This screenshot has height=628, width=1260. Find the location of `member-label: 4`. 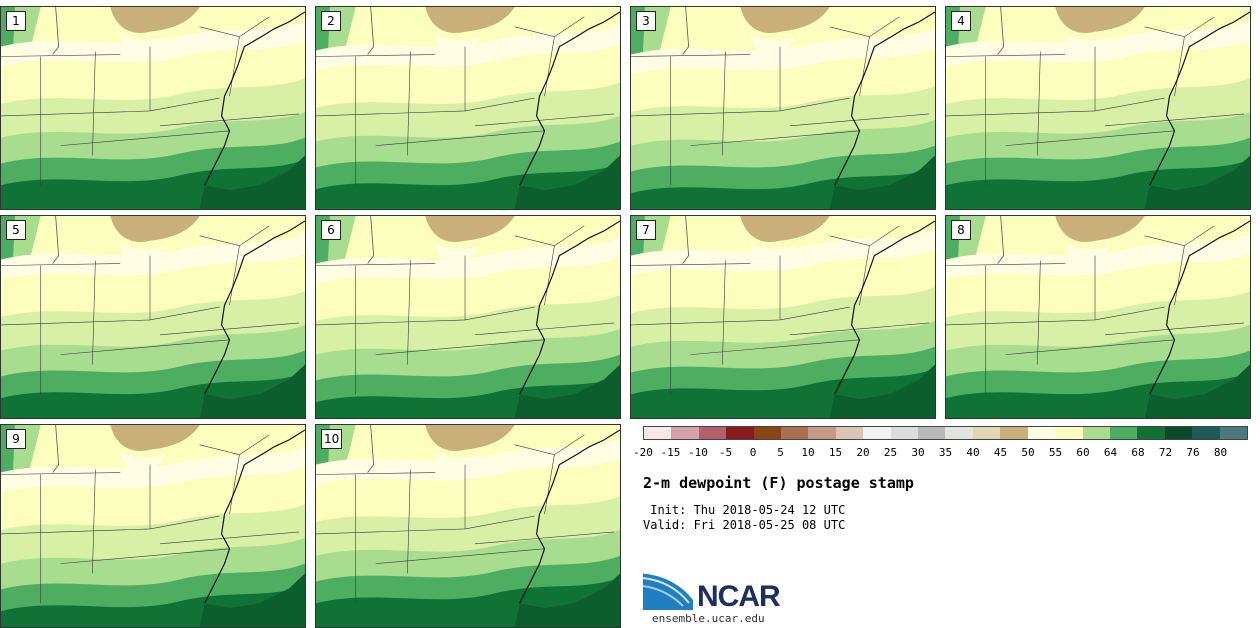

member-label: 4 is located at coordinates (961, 21).